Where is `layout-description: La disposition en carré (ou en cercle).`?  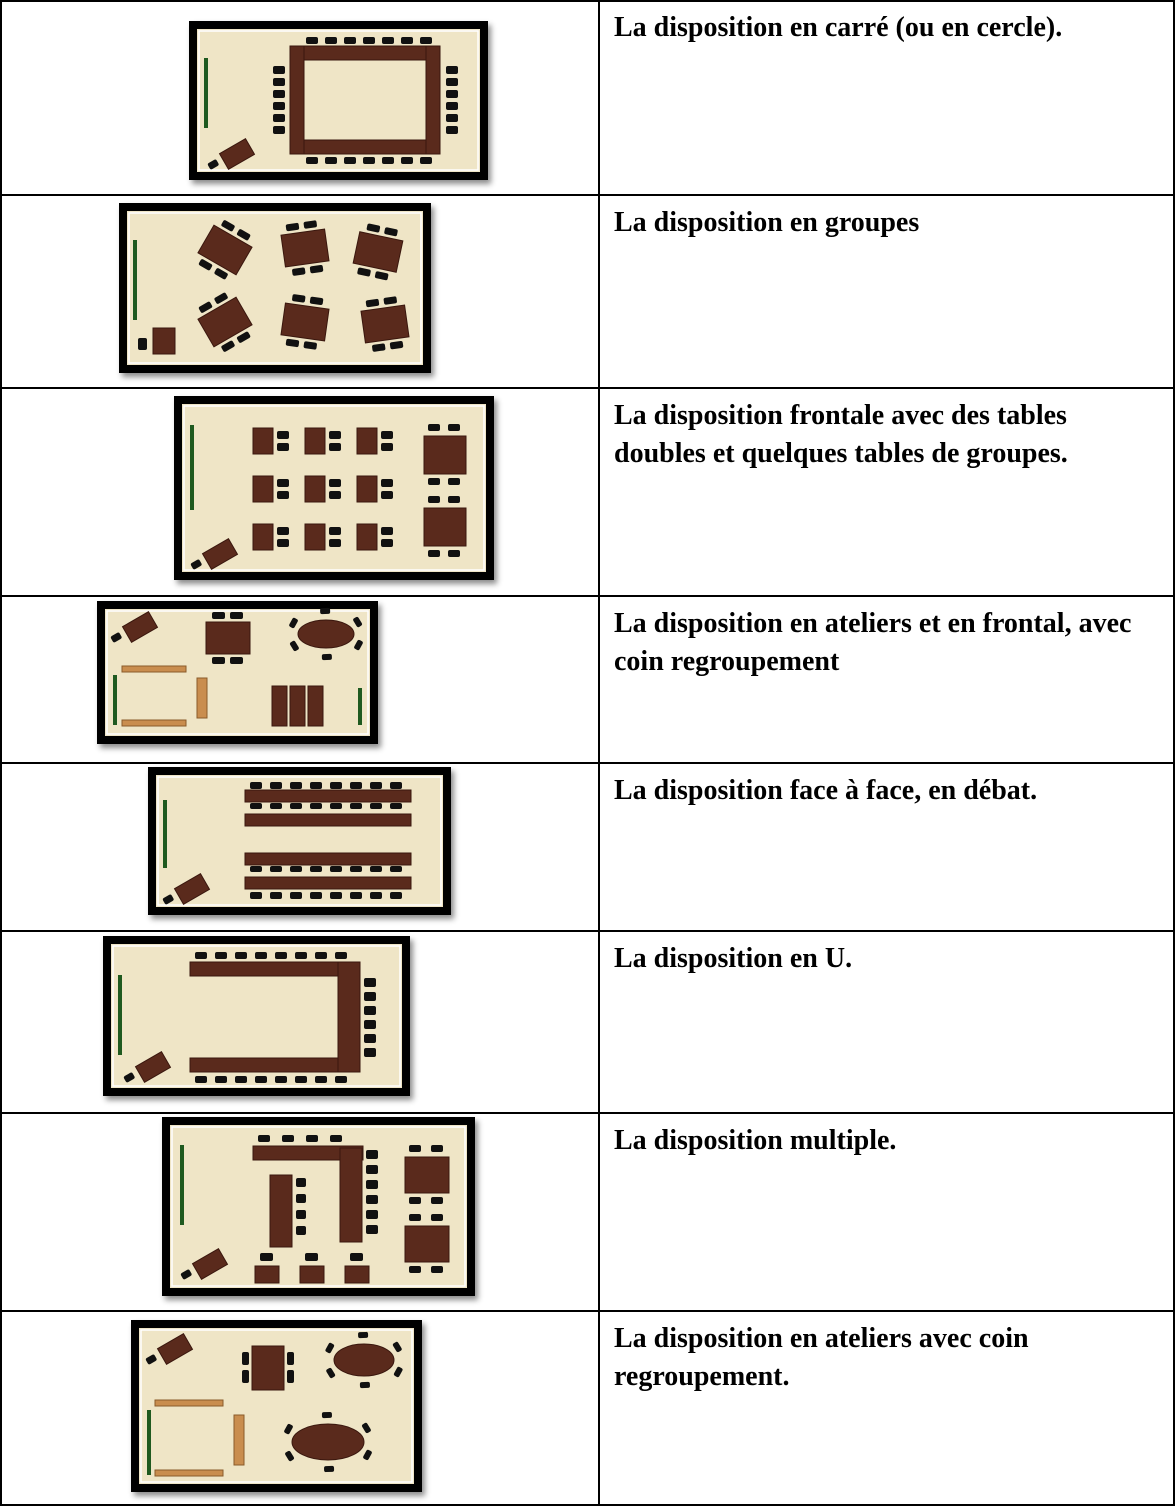 layout-description: La disposition en carré (ou en cercle). is located at coordinates (838, 27).